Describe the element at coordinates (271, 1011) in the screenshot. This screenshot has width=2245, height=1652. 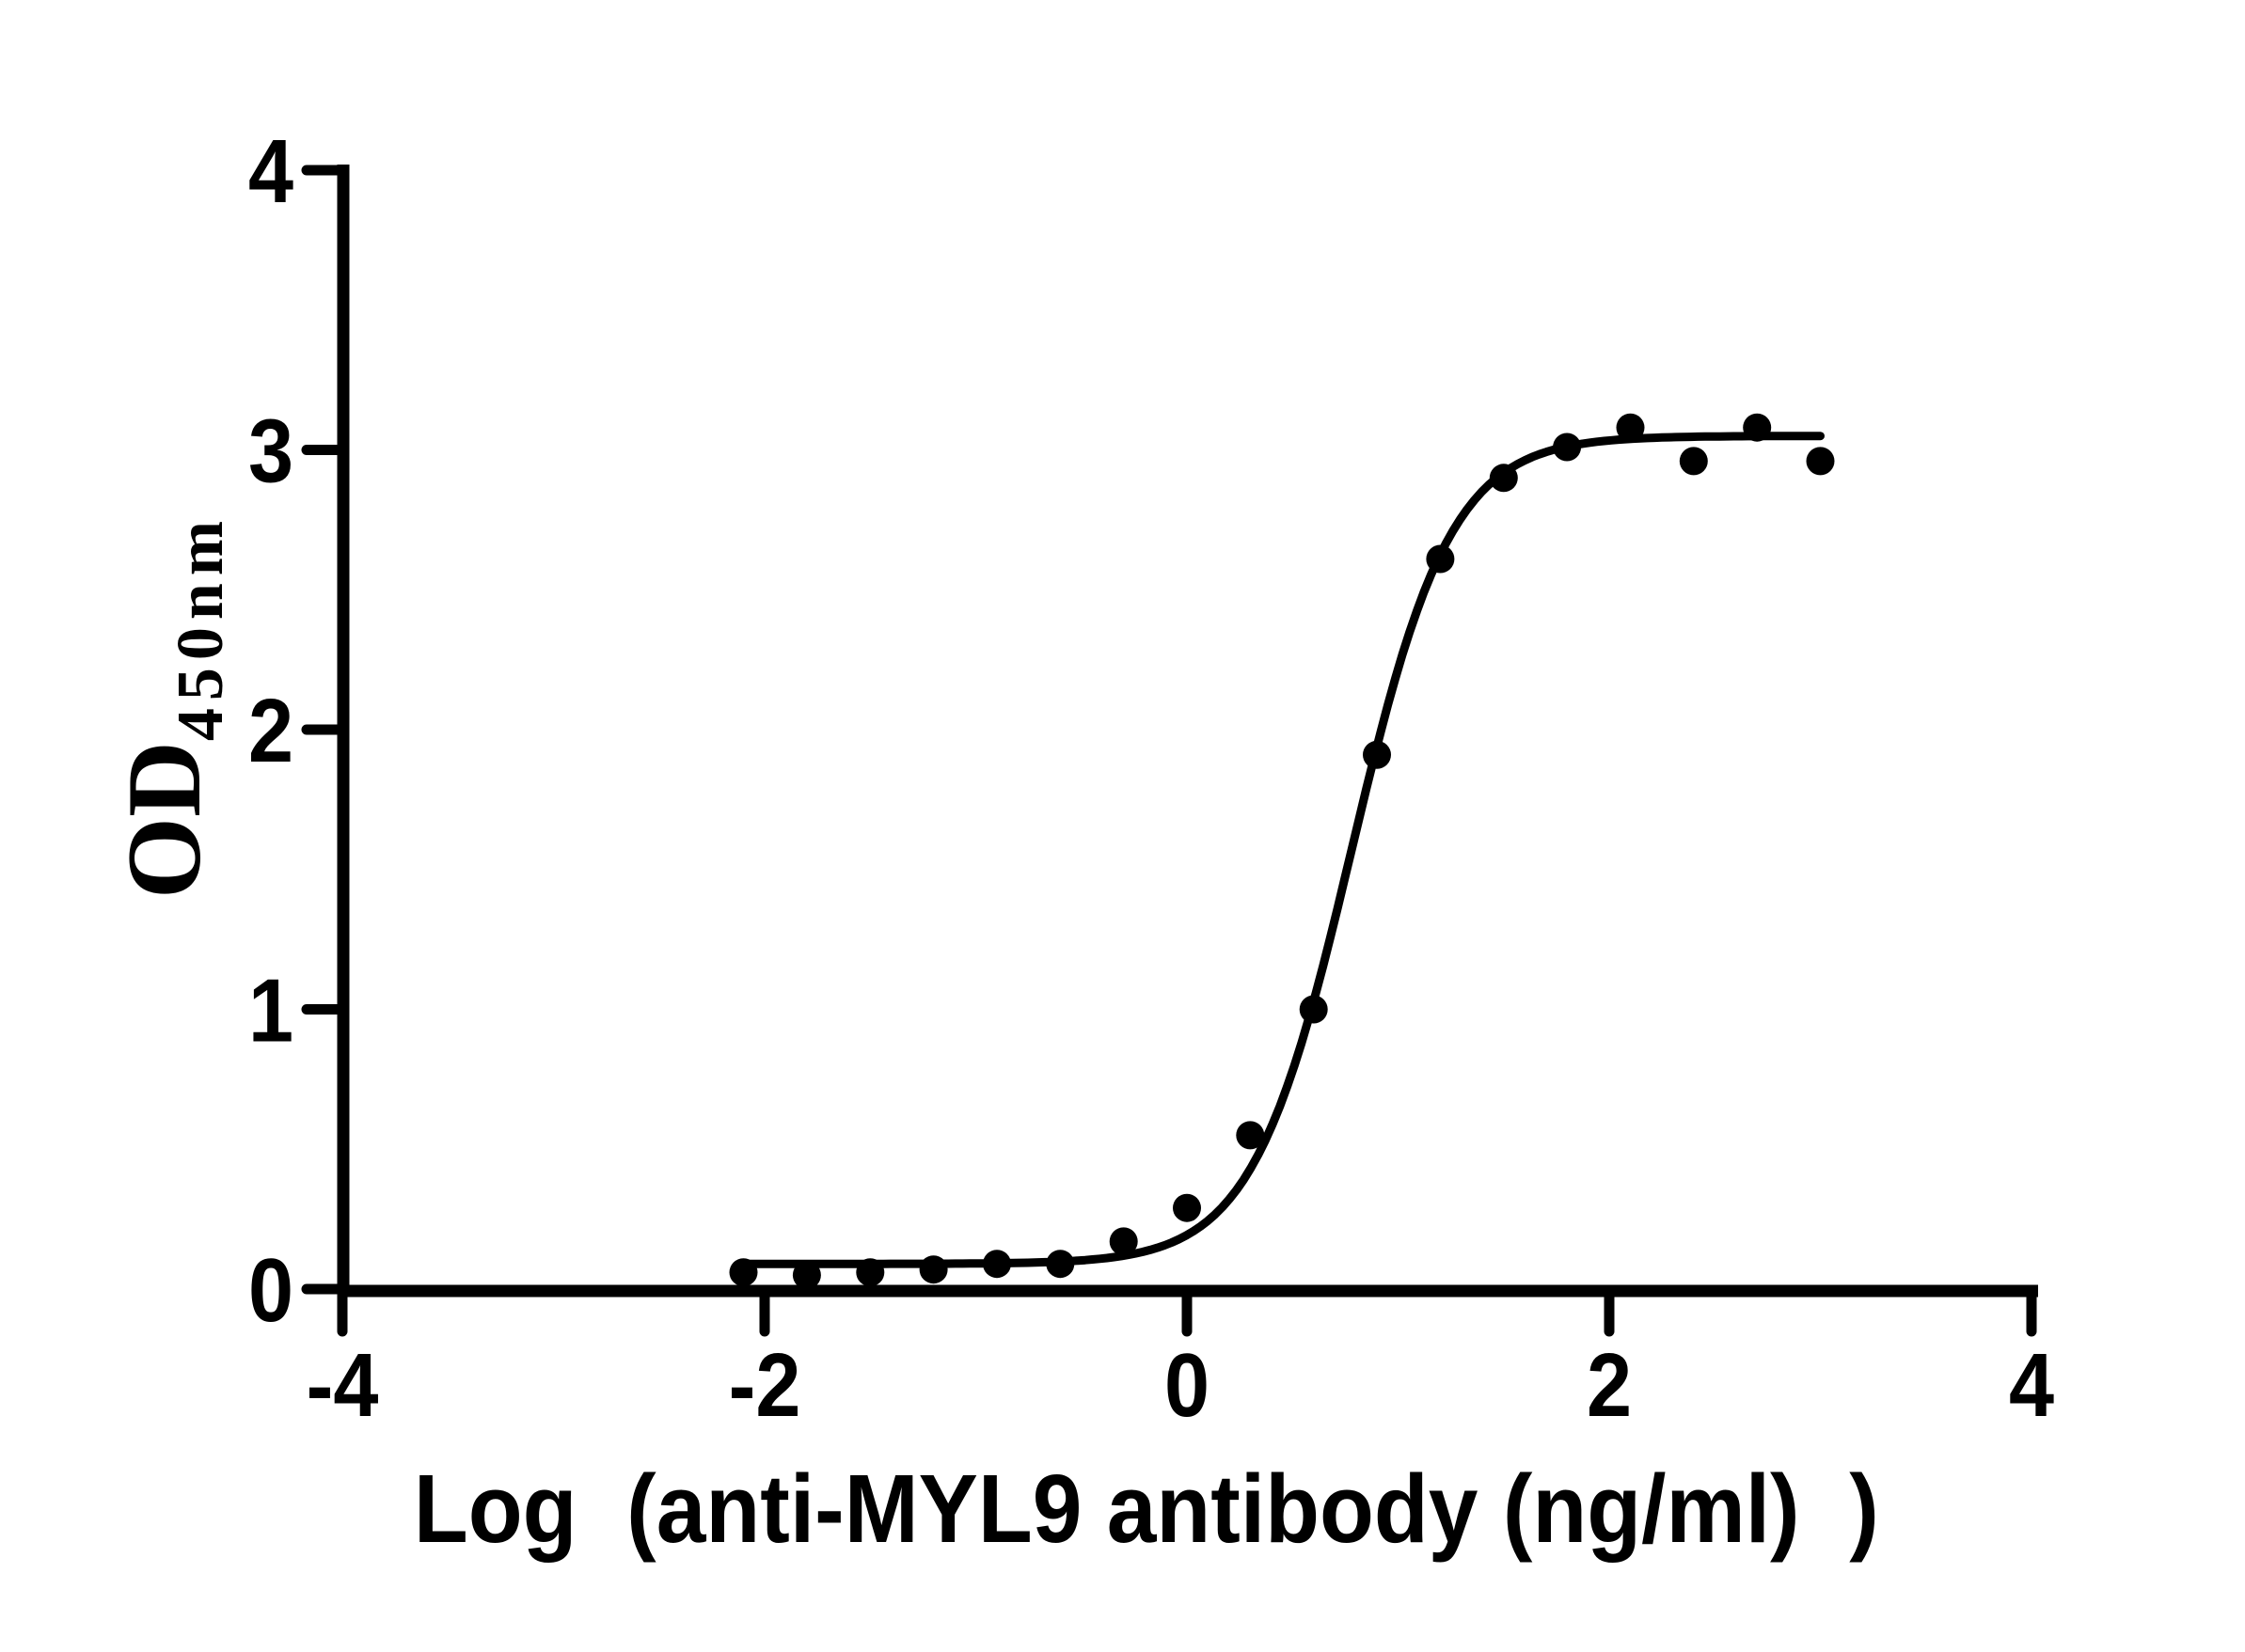
I see `y-tick-label: 1` at that location.